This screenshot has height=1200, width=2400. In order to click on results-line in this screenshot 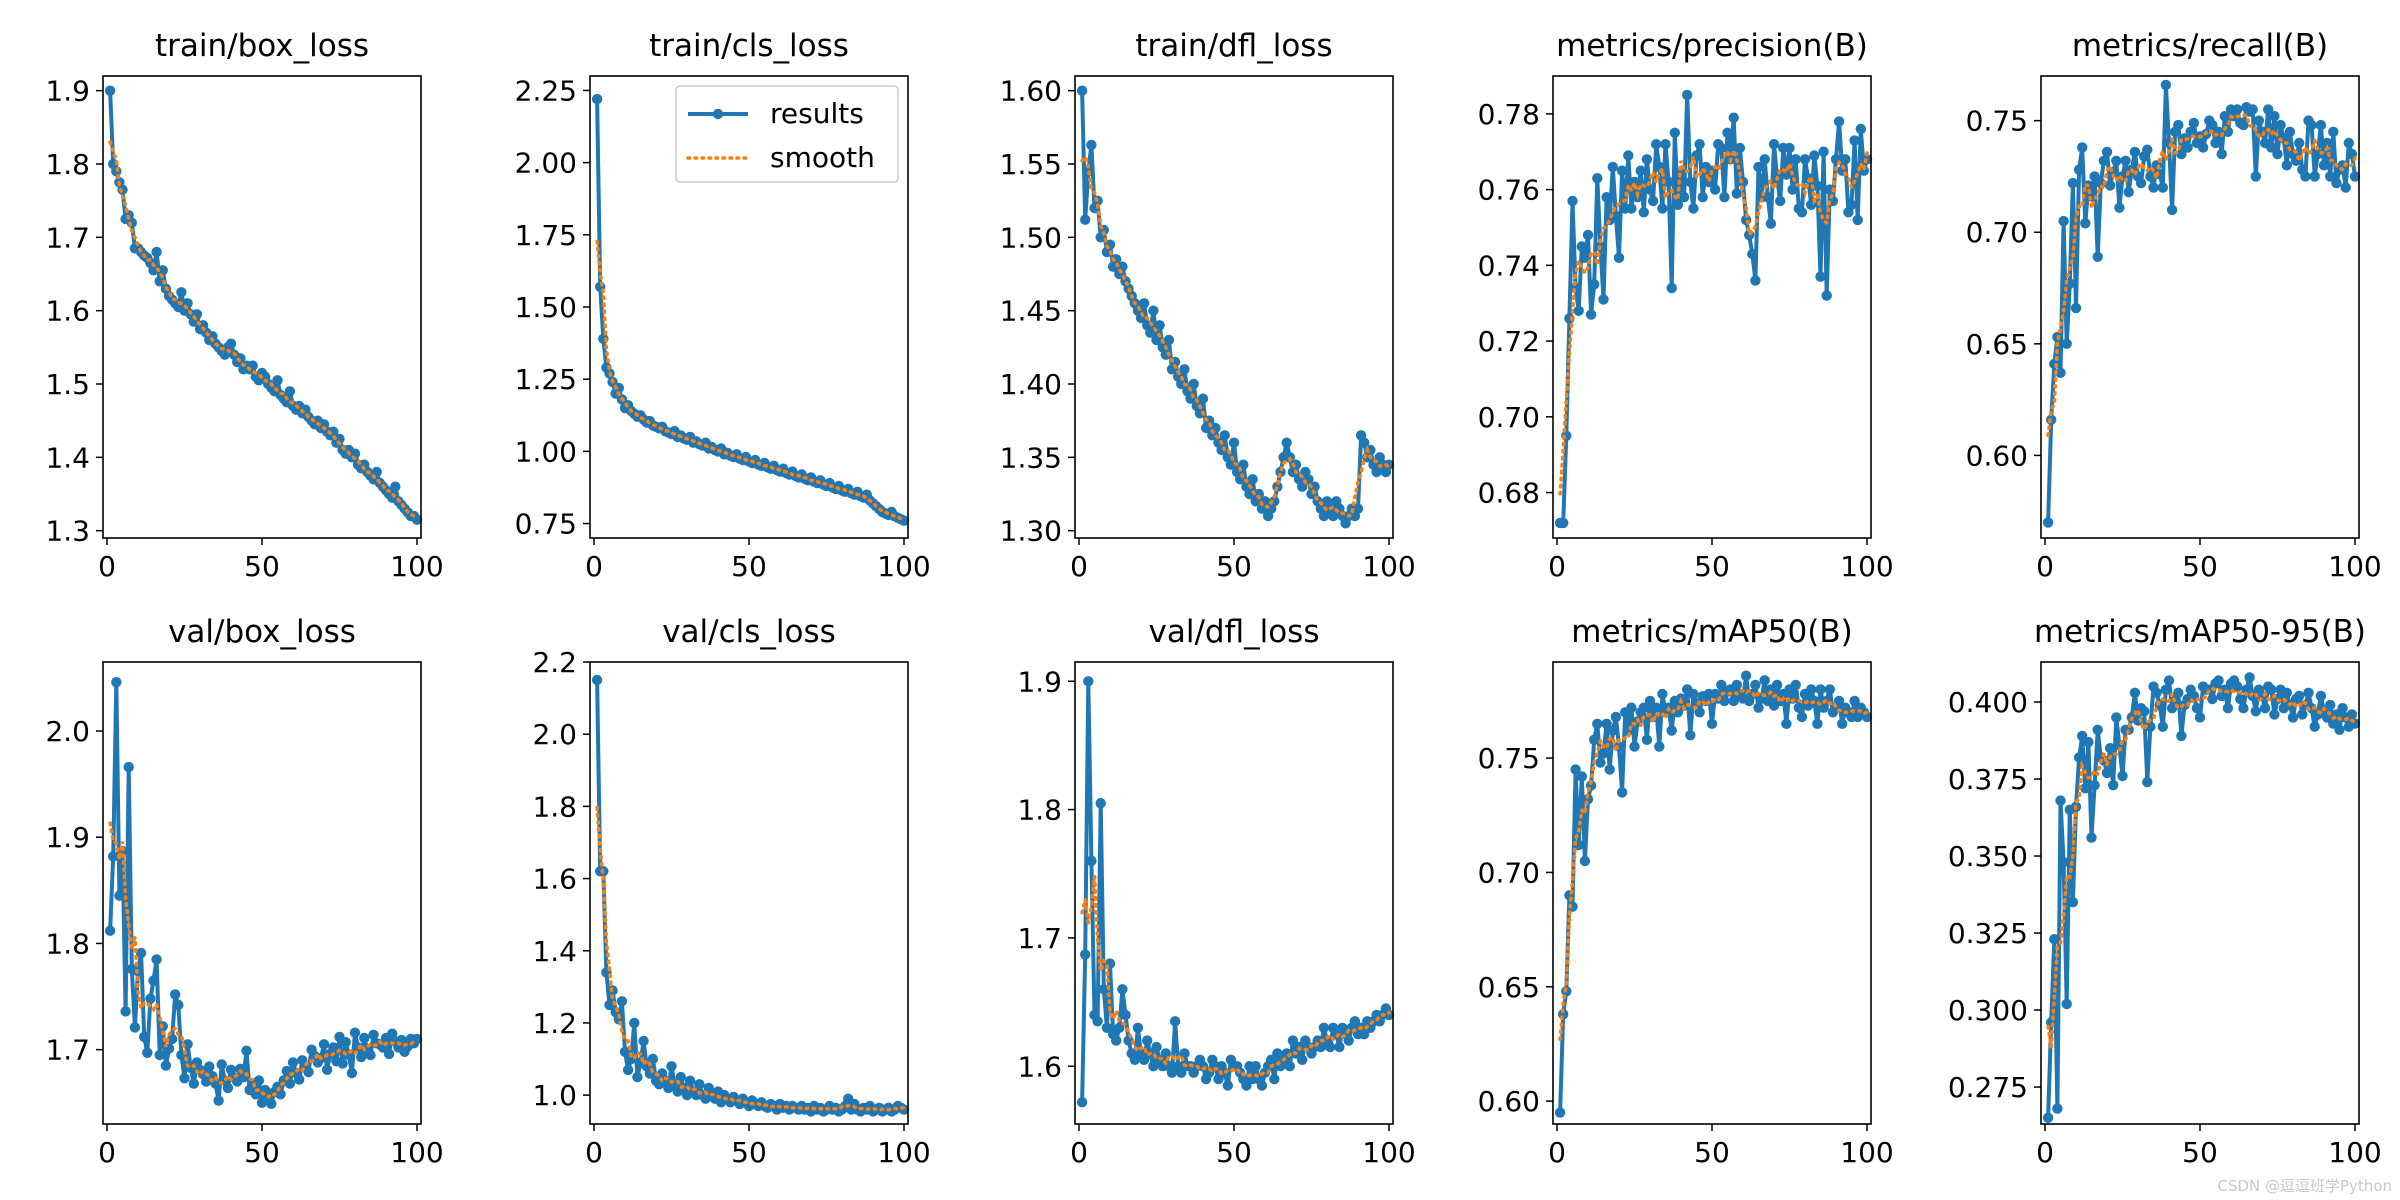, I will do `click(750, 896)`.